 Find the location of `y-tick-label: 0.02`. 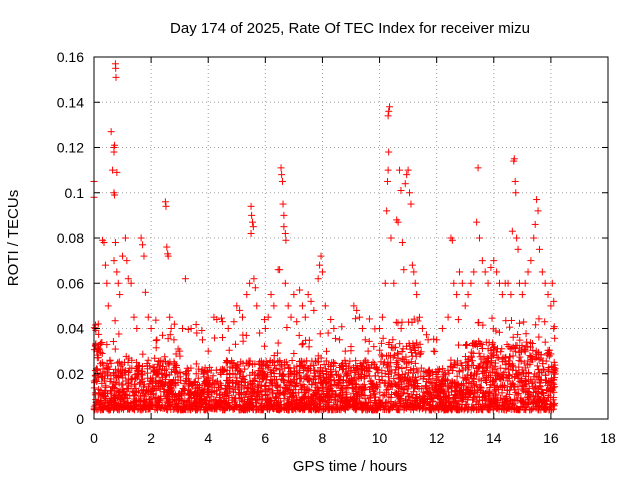

y-tick-label: 0.02 is located at coordinates (70, 374).